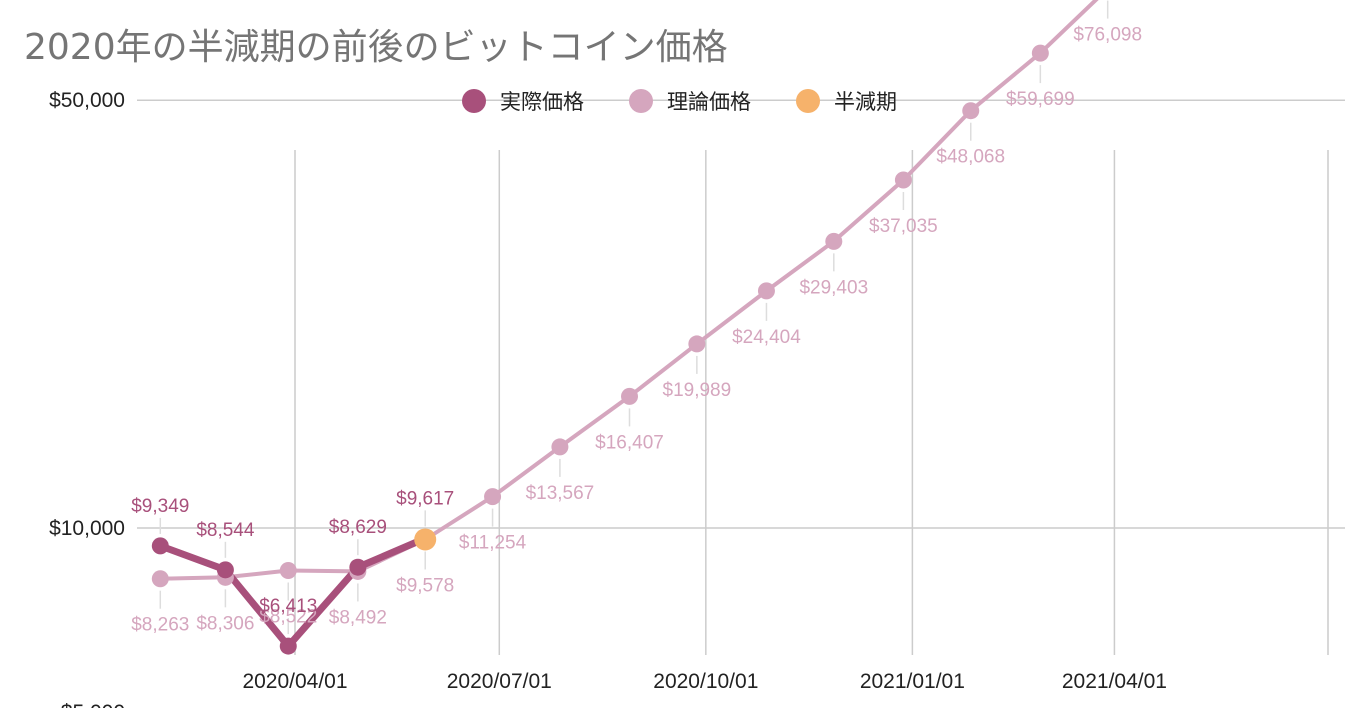  I want to click on y-tick-label: $10,000, so click(87, 528).